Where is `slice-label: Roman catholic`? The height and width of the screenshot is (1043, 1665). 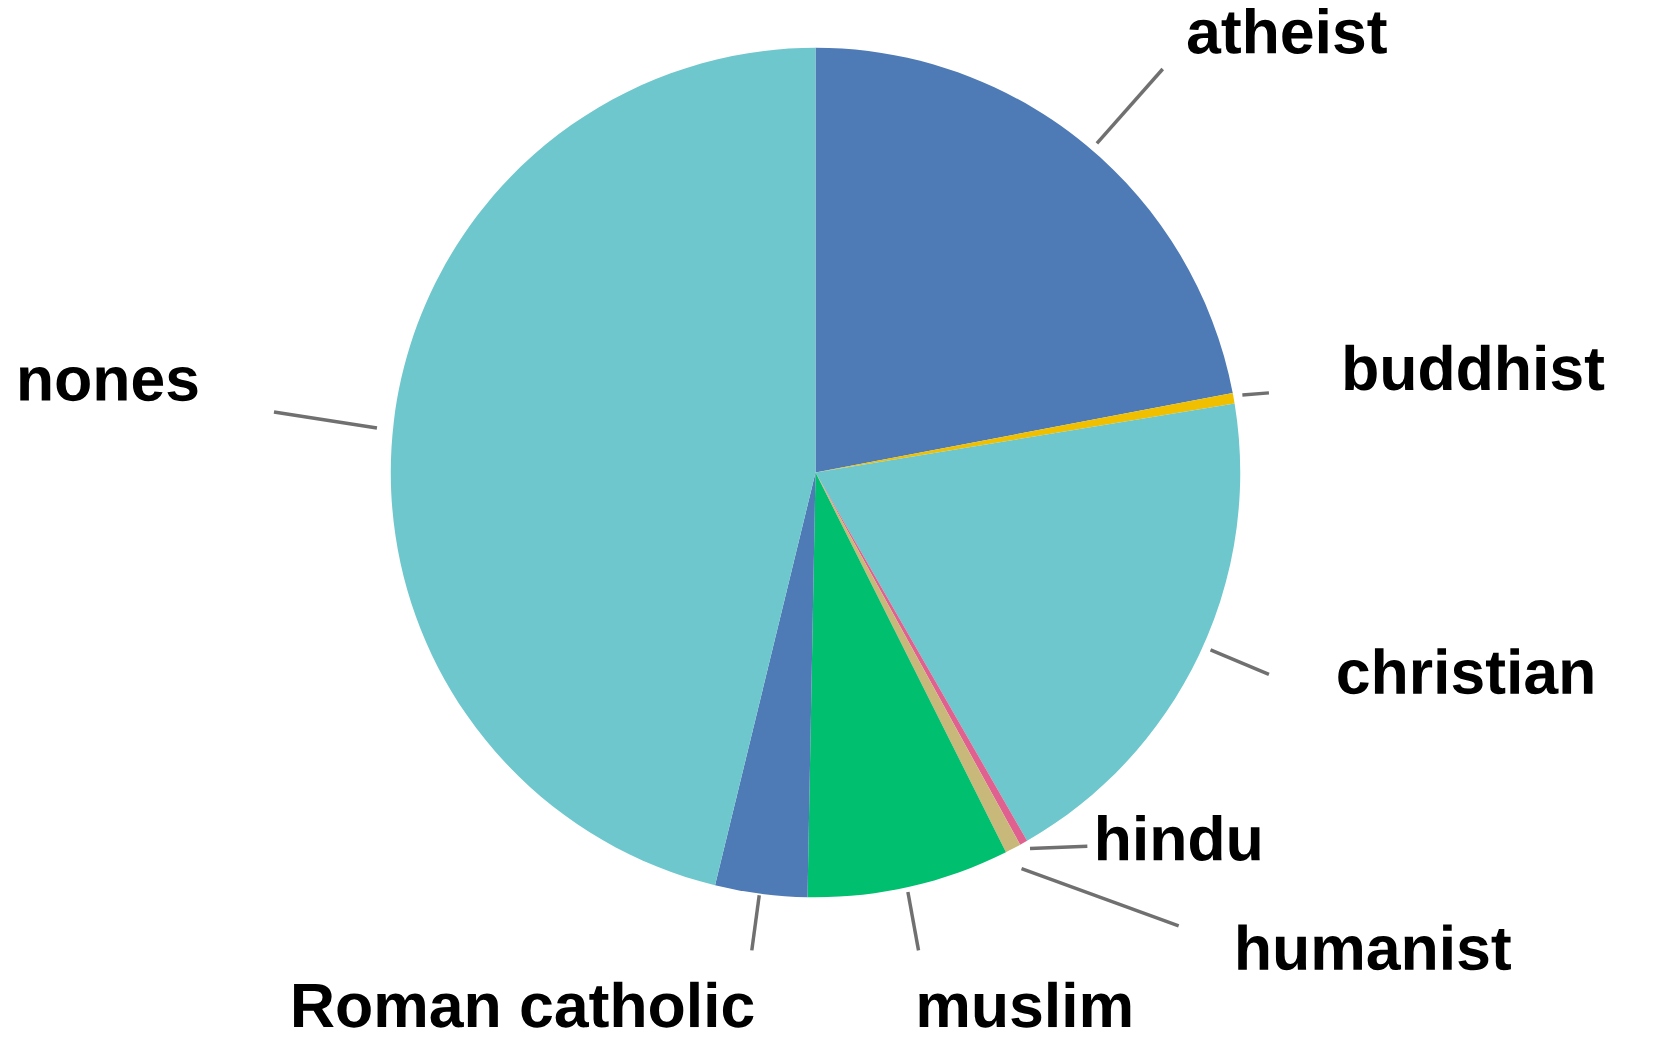
slice-label: Roman catholic is located at coordinates (524, 1004).